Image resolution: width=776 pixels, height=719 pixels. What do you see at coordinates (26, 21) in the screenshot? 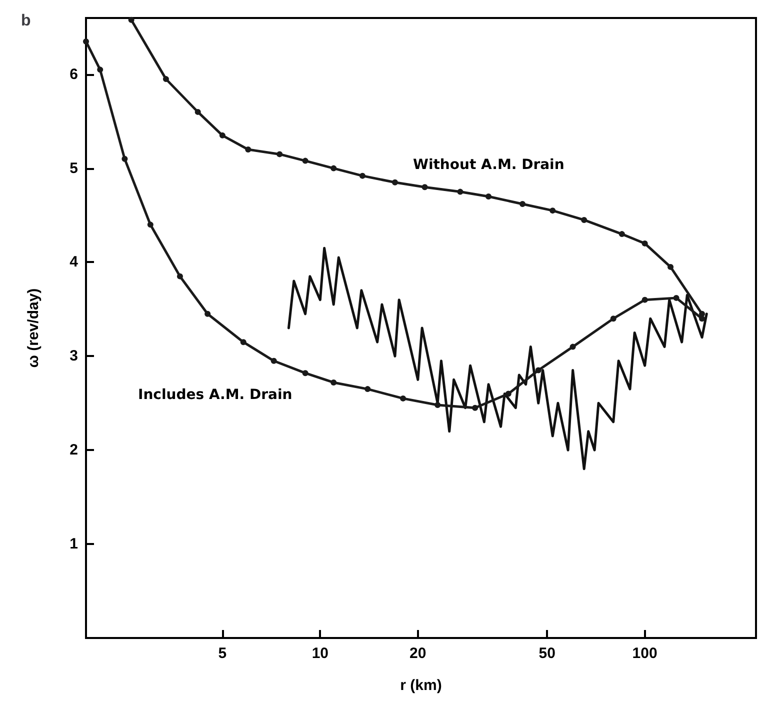
I see `chart-title: b` at bounding box center [26, 21].